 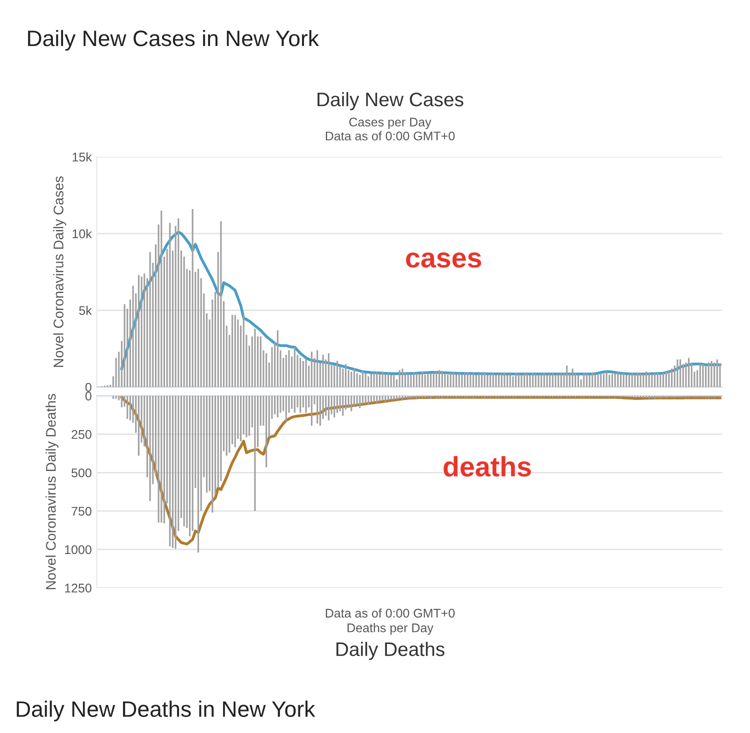 What do you see at coordinates (82, 473) in the screenshot?
I see `y-tick-label: 500` at bounding box center [82, 473].